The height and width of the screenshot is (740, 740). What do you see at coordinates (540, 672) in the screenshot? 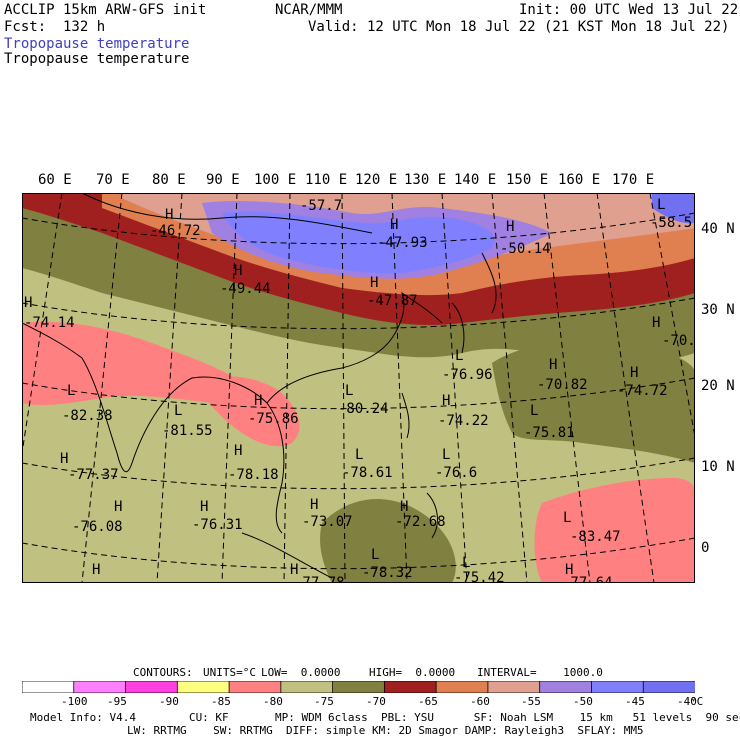
I see `contours-interval: INTERVAL= 1000.0` at bounding box center [540, 672].